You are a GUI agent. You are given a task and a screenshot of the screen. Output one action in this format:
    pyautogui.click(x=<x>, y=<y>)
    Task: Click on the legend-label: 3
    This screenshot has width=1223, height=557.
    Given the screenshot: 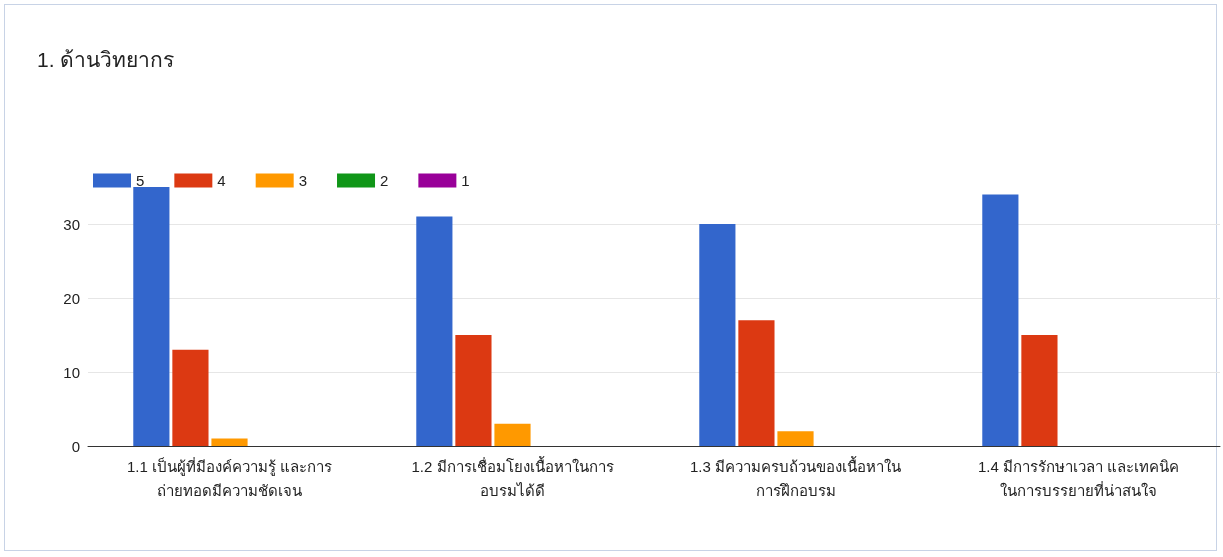 What is the action you would take?
    pyautogui.click(x=303, y=180)
    